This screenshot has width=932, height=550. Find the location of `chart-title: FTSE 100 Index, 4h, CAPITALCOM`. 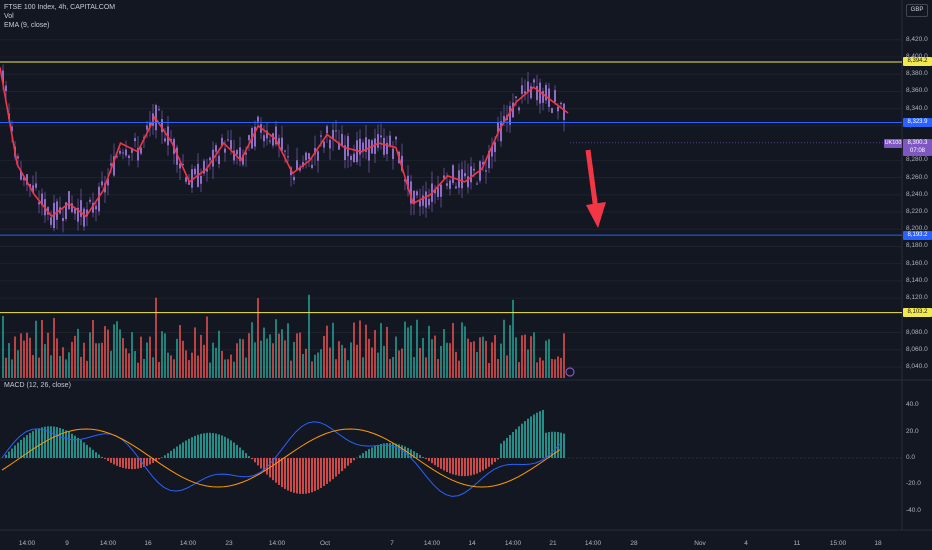

chart-title: FTSE 100 Index, 4h, CAPITALCOM is located at coordinates (60, 7).